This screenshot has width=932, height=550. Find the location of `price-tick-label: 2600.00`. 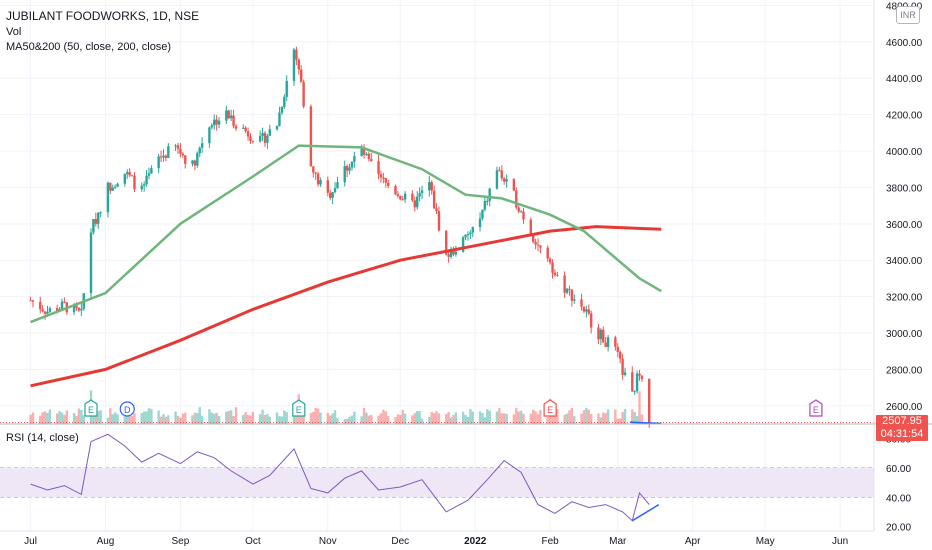

price-tick-label: 2600.00 is located at coordinates (904, 407).